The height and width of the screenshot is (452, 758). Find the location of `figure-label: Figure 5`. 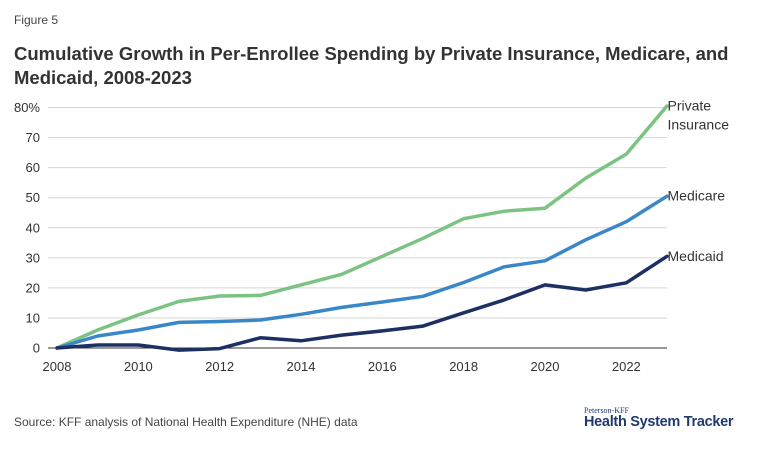

figure-label: Figure 5 is located at coordinates (36, 20).